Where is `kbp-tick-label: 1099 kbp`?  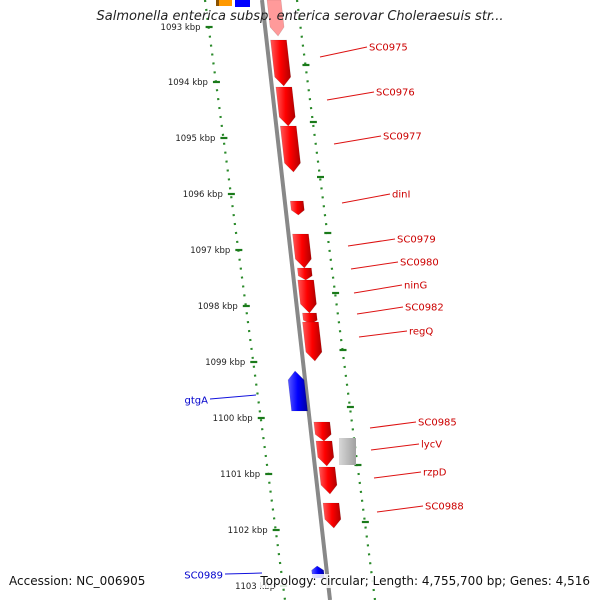
kbp-tick-label: 1099 kbp is located at coordinates (225, 363).